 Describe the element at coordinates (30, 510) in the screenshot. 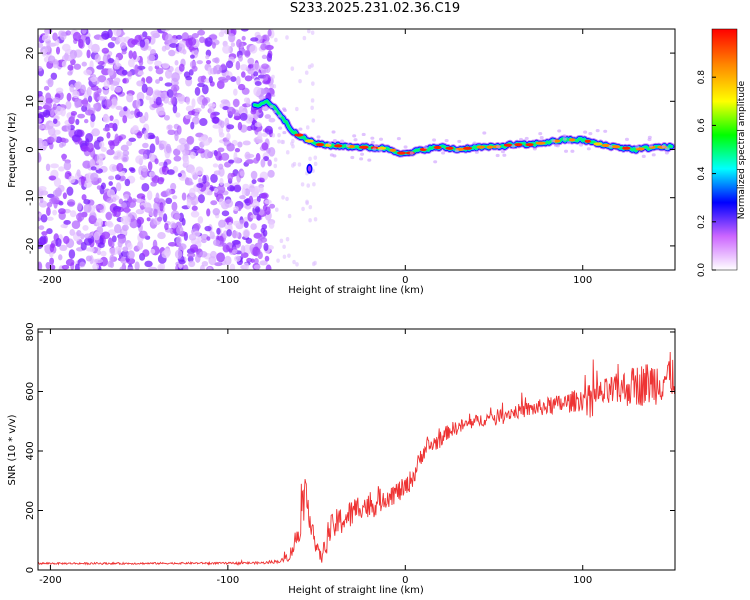

I see `y-tick-label: 200` at that location.